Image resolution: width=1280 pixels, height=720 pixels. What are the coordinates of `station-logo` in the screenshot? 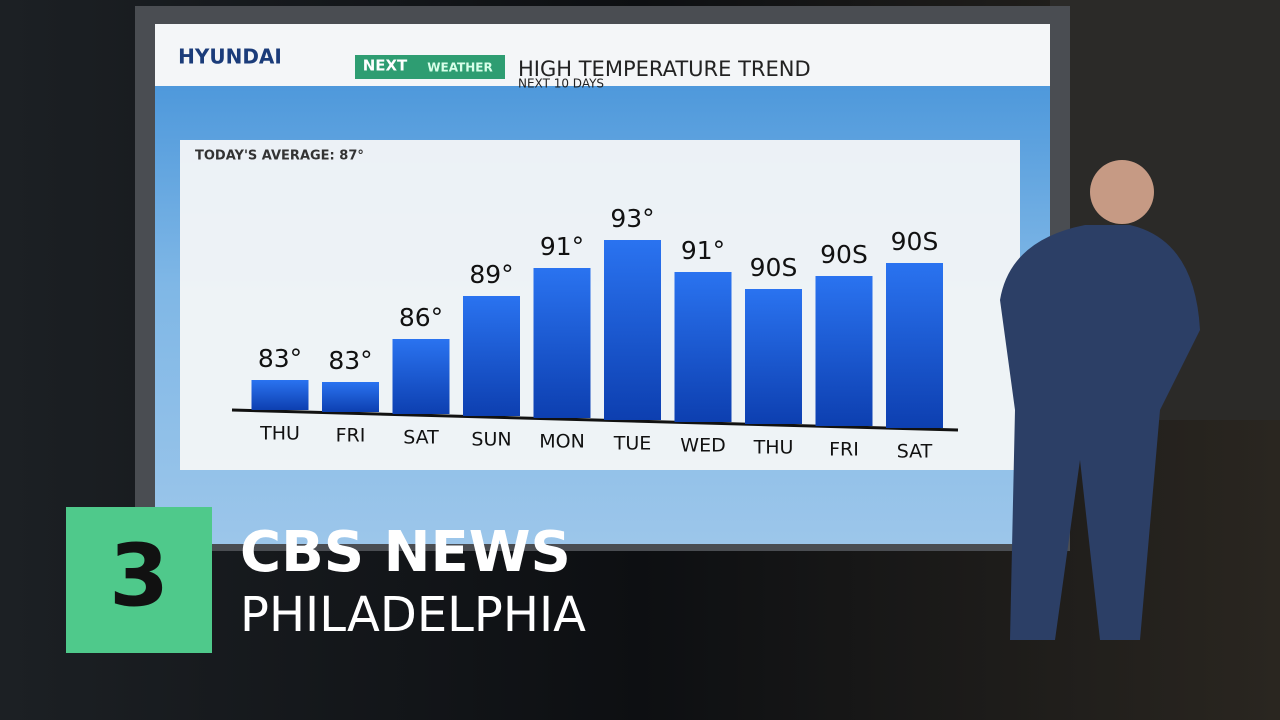 It's located at (139, 580).